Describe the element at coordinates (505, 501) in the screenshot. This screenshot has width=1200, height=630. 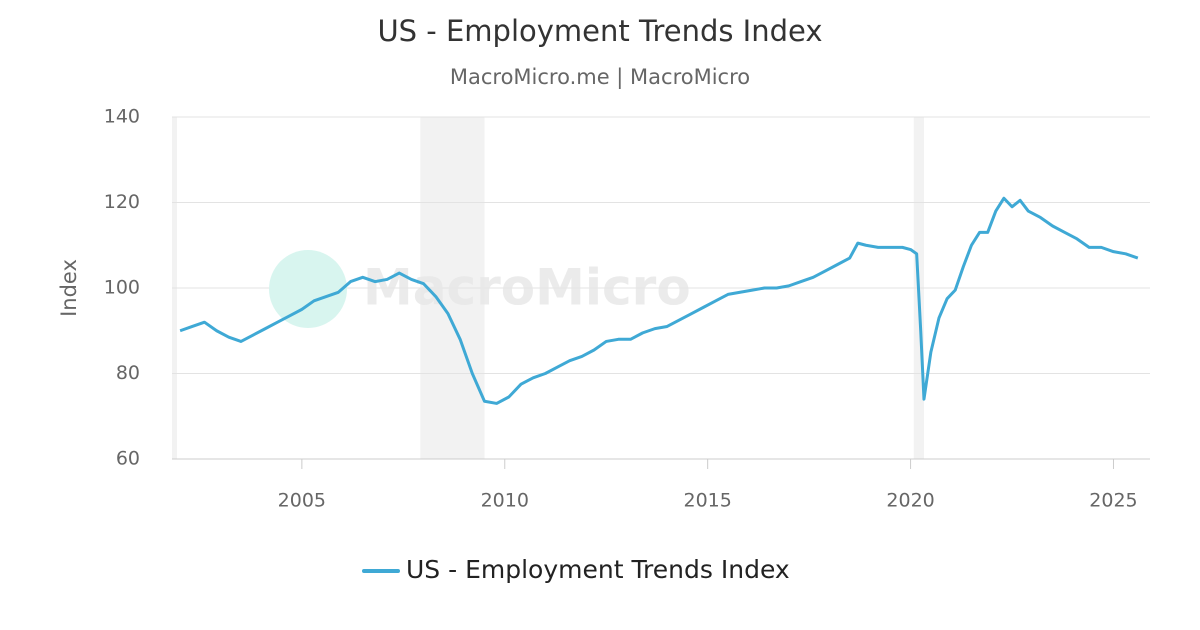
I see `x-tick-label: 2010` at that location.